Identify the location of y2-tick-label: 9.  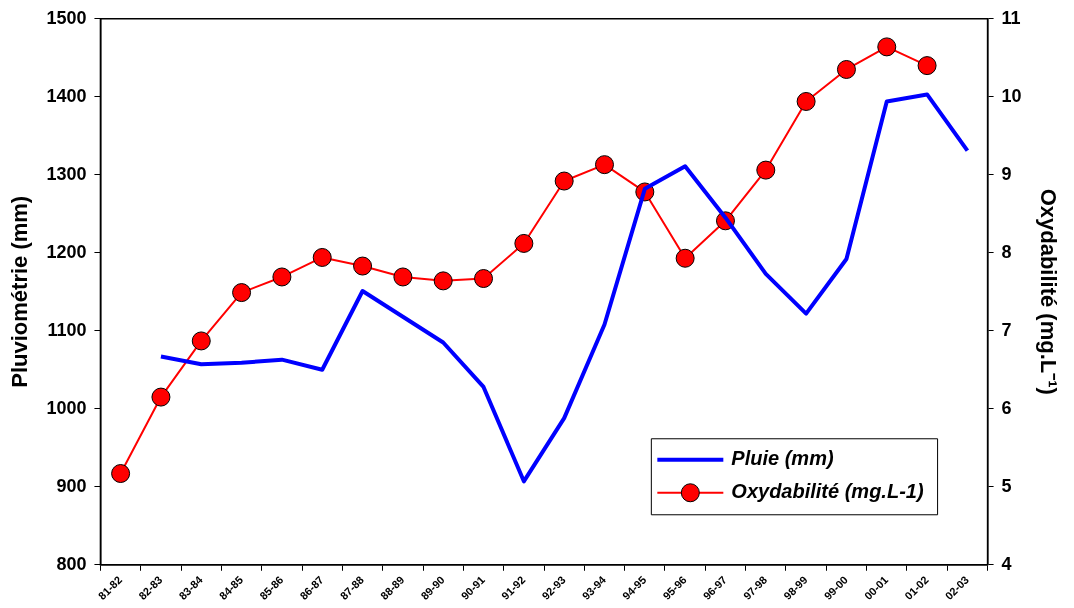
(1006, 173).